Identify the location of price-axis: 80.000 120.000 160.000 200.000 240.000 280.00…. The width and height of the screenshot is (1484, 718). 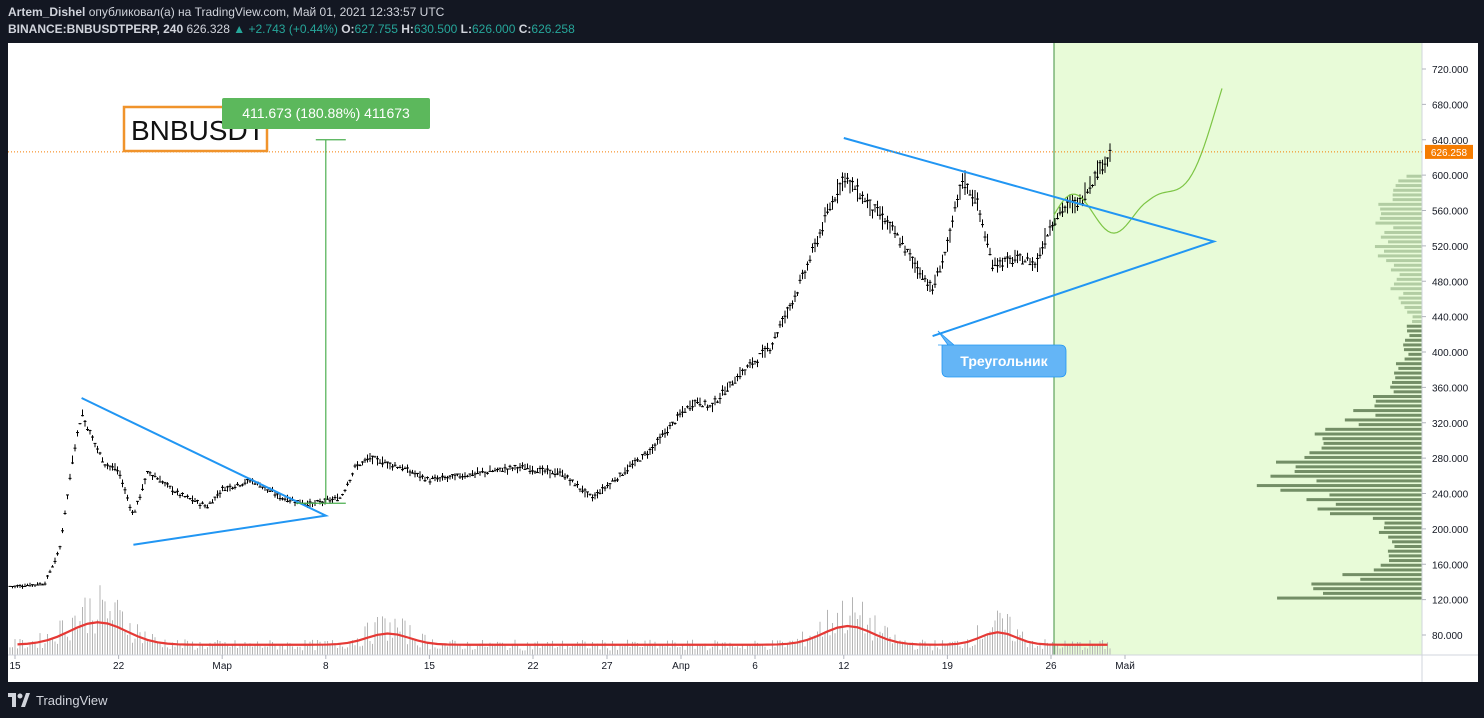
(1445, 353).